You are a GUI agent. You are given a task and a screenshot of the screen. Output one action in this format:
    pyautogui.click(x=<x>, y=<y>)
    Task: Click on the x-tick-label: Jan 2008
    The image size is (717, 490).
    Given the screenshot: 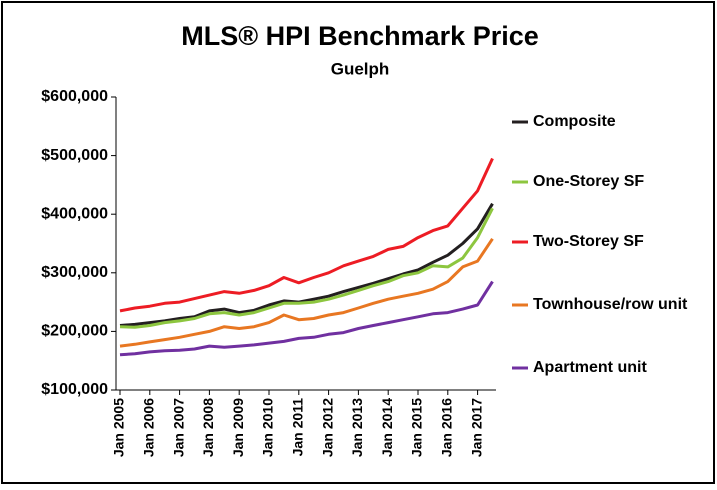 What is the action you would take?
    pyautogui.click(x=208, y=427)
    